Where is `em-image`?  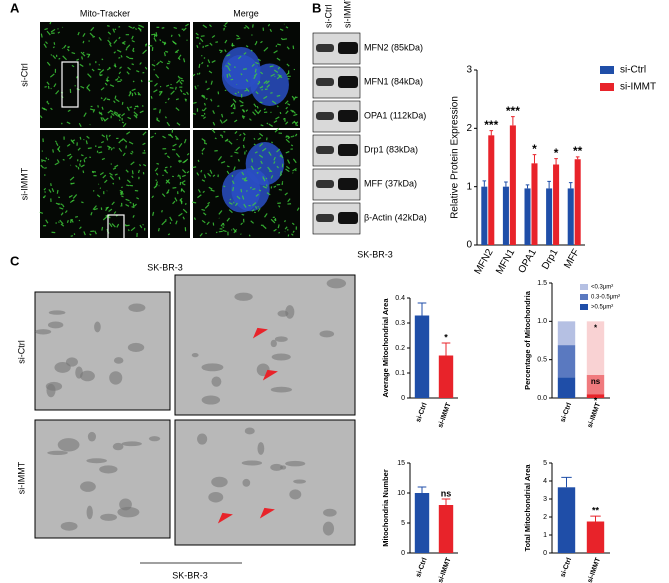
em-image is located at coordinates (265, 345).